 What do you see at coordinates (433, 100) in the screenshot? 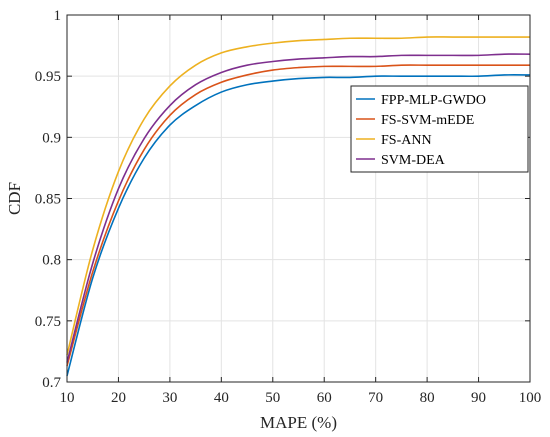
I see `legend-label-fpp-mlp-gwdo: FPP-MLP-GWDO` at bounding box center [433, 100].